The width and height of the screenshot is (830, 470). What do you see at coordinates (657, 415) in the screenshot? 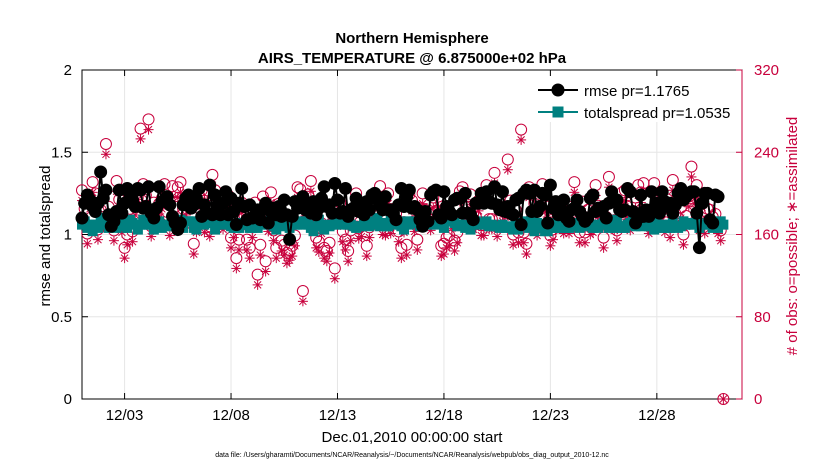
I see `x-tick-label: 12/28` at bounding box center [657, 415].